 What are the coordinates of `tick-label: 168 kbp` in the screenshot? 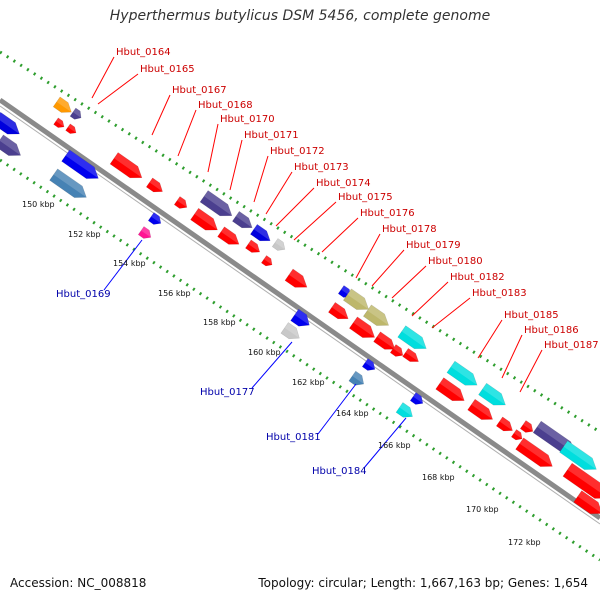 It's located at (438, 477).